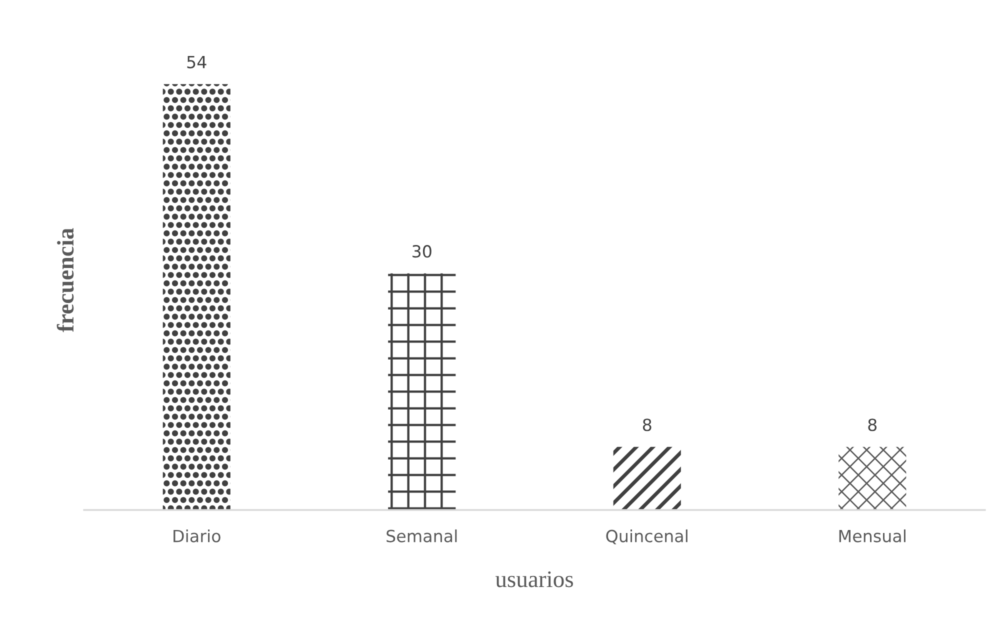 This screenshot has width=1000, height=619. I want to click on x-tick-label: Mensual, so click(872, 535).